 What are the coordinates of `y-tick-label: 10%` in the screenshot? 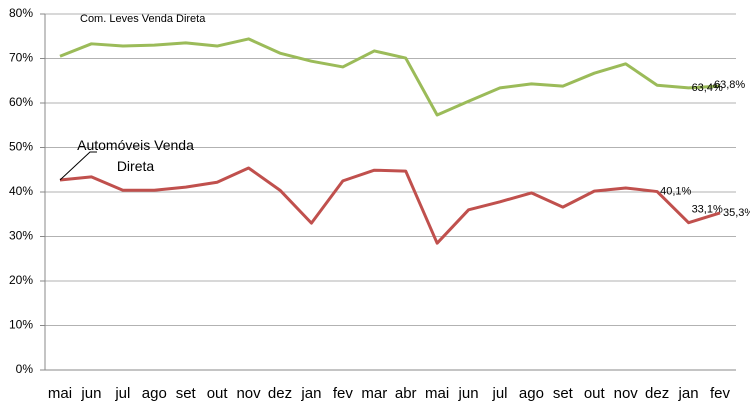 It's located at (21, 325).